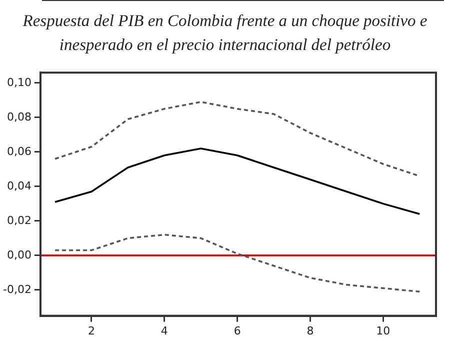  What do you see at coordinates (19, 82) in the screenshot?
I see `y-tick-label: 0,10` at bounding box center [19, 82].